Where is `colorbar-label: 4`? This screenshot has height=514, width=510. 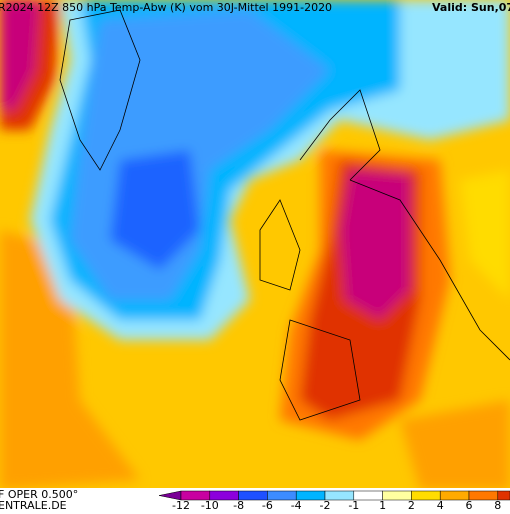 colorbar-label: 4 is located at coordinates (440, 504).